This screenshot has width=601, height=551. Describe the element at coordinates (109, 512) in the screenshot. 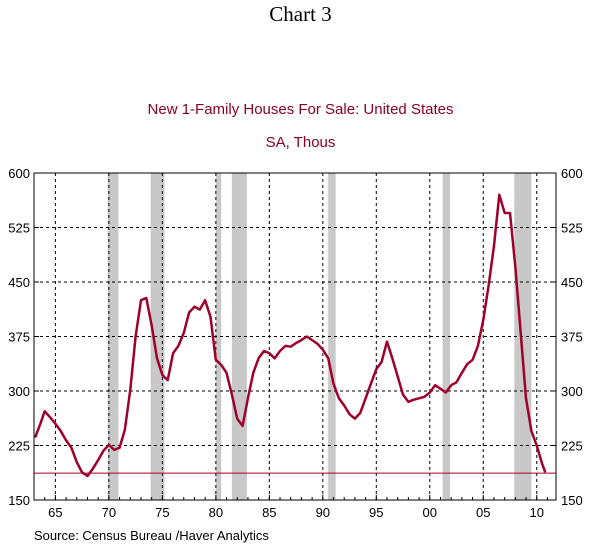

I see `x-tick-label: 70` at that location.